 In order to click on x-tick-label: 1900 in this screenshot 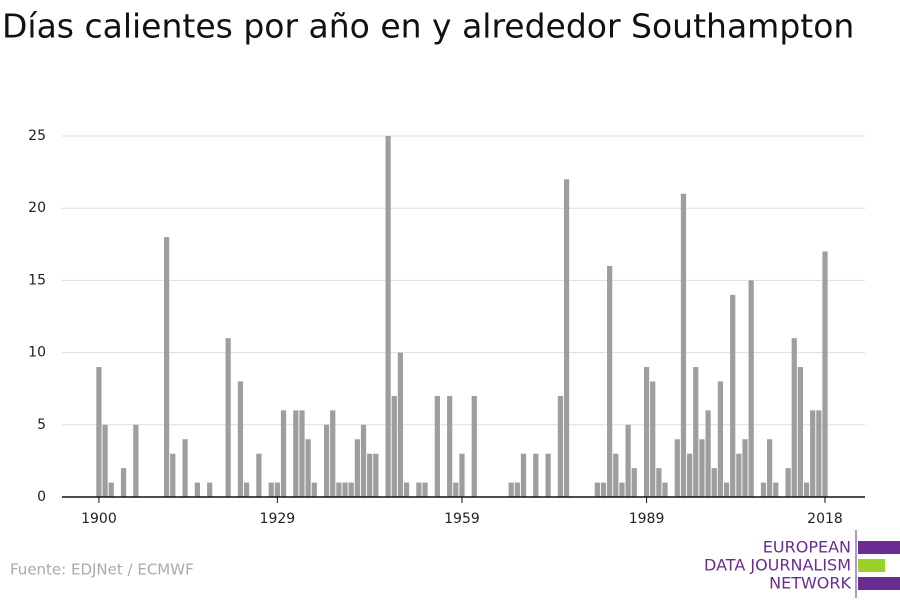, I will do `click(99, 519)`.